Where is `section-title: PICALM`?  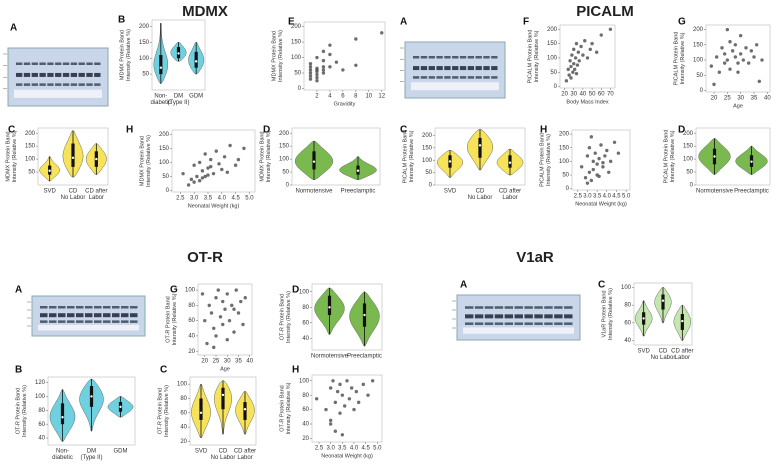
section-title: PICALM is located at coordinates (605, 11).